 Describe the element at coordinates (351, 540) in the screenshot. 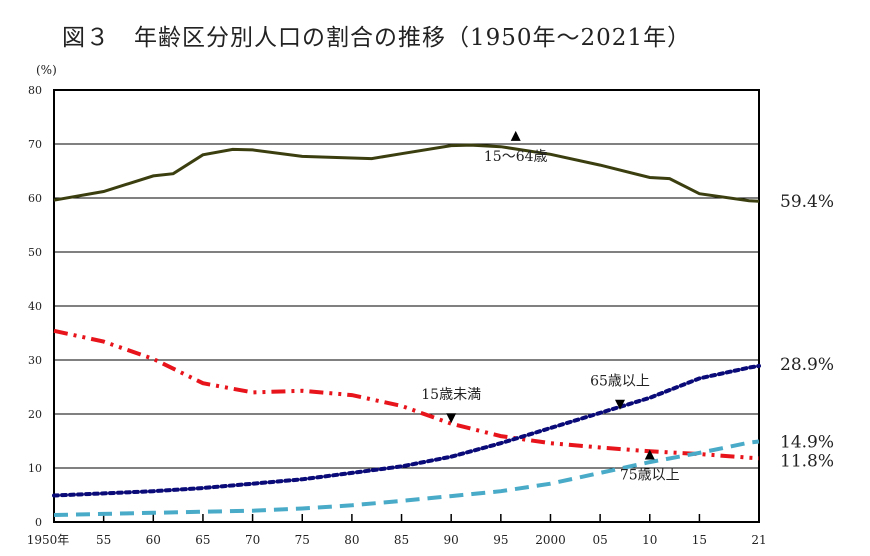

I see `x-tick-label: 80` at that location.